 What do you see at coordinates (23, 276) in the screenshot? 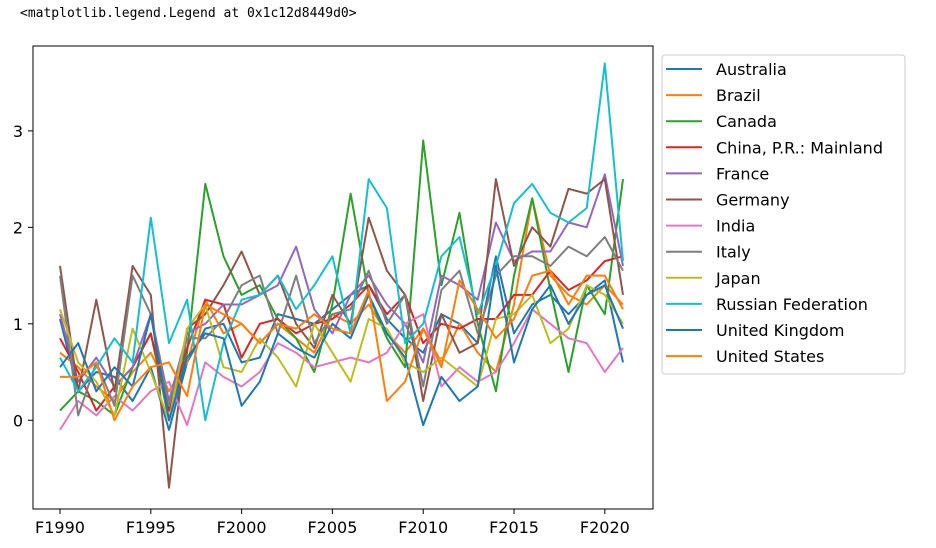
I see `y-axis: 0 1 2 3` at bounding box center [23, 276].